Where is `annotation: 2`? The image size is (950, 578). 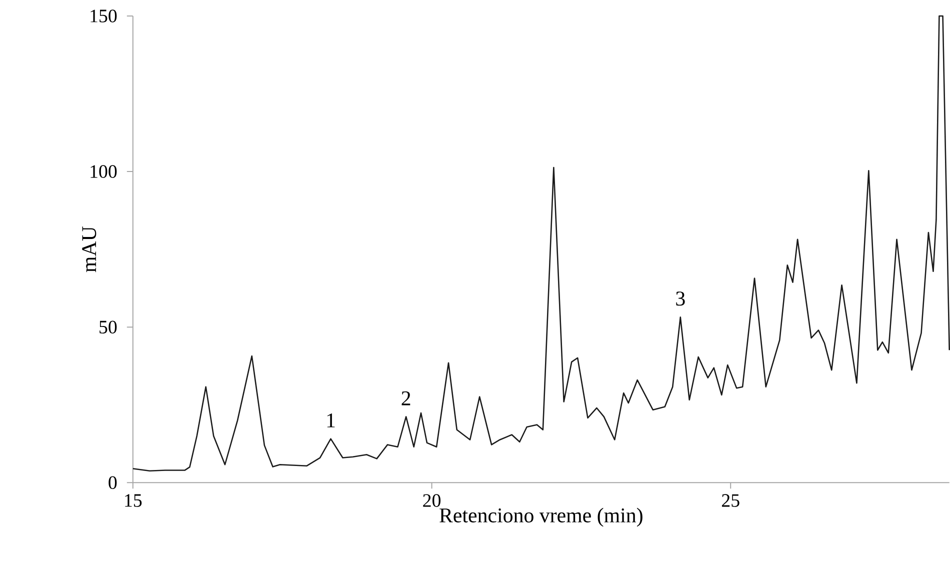 annotation: 2 is located at coordinates (406, 399).